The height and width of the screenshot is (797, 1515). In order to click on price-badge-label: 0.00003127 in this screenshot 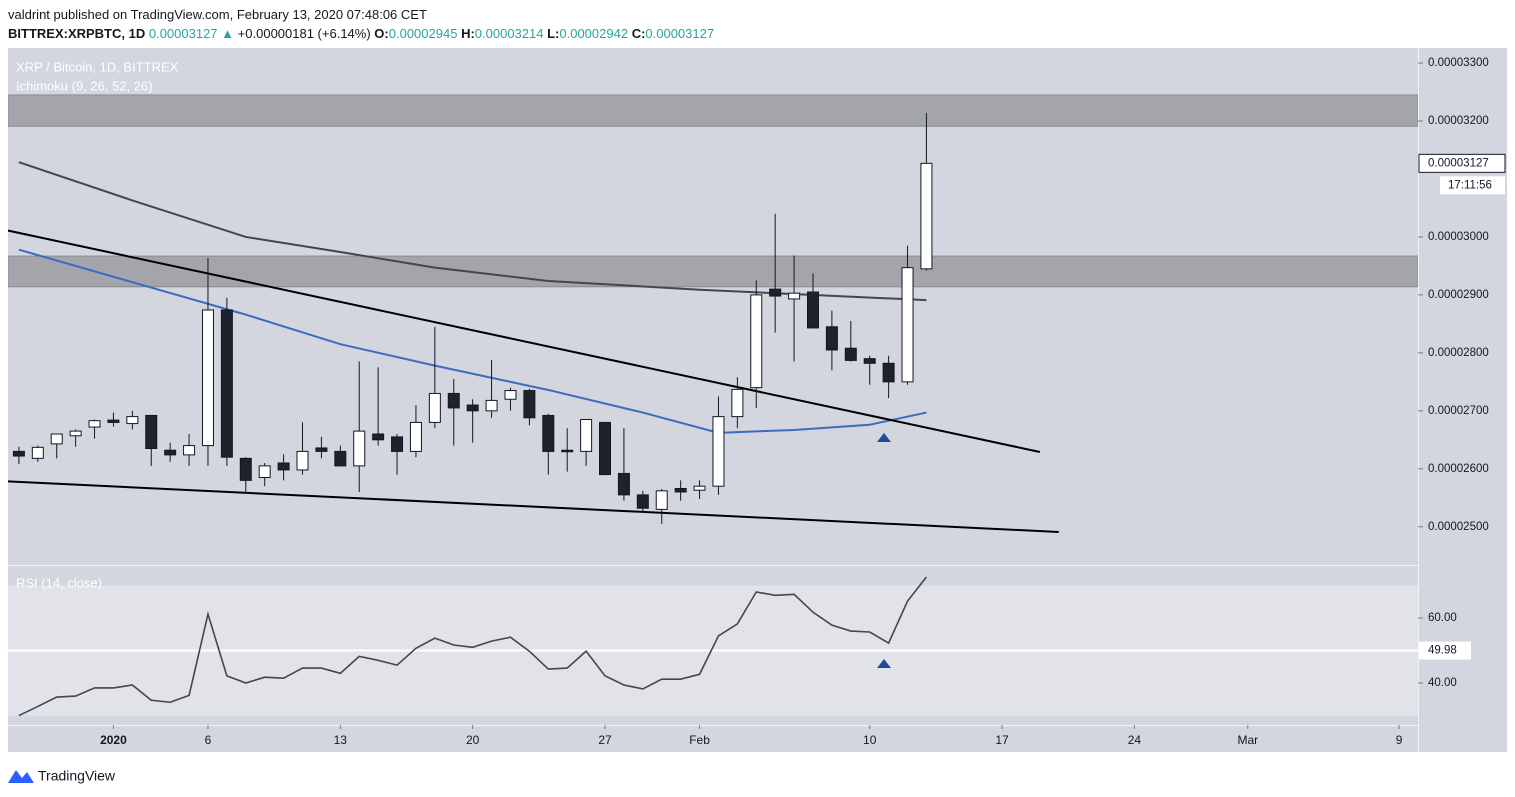, I will do `click(1458, 163)`.